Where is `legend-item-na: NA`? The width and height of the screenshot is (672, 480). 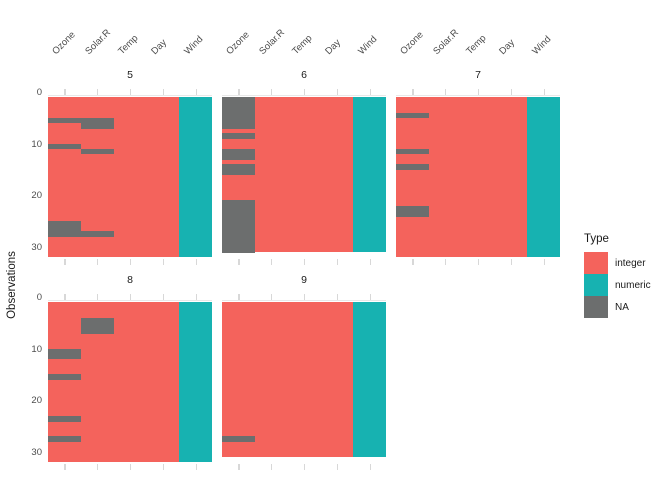 legend-item-na: NA is located at coordinates (617, 307).